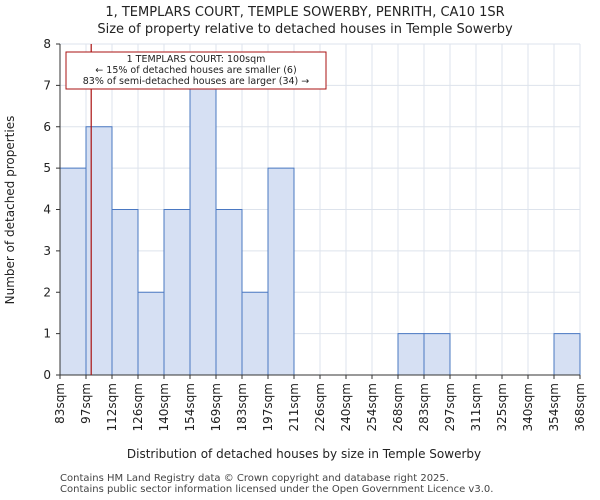 The height and width of the screenshot is (500, 600). What do you see at coordinates (47, 127) in the screenshot?
I see `y-tick-label: 6` at bounding box center [47, 127].